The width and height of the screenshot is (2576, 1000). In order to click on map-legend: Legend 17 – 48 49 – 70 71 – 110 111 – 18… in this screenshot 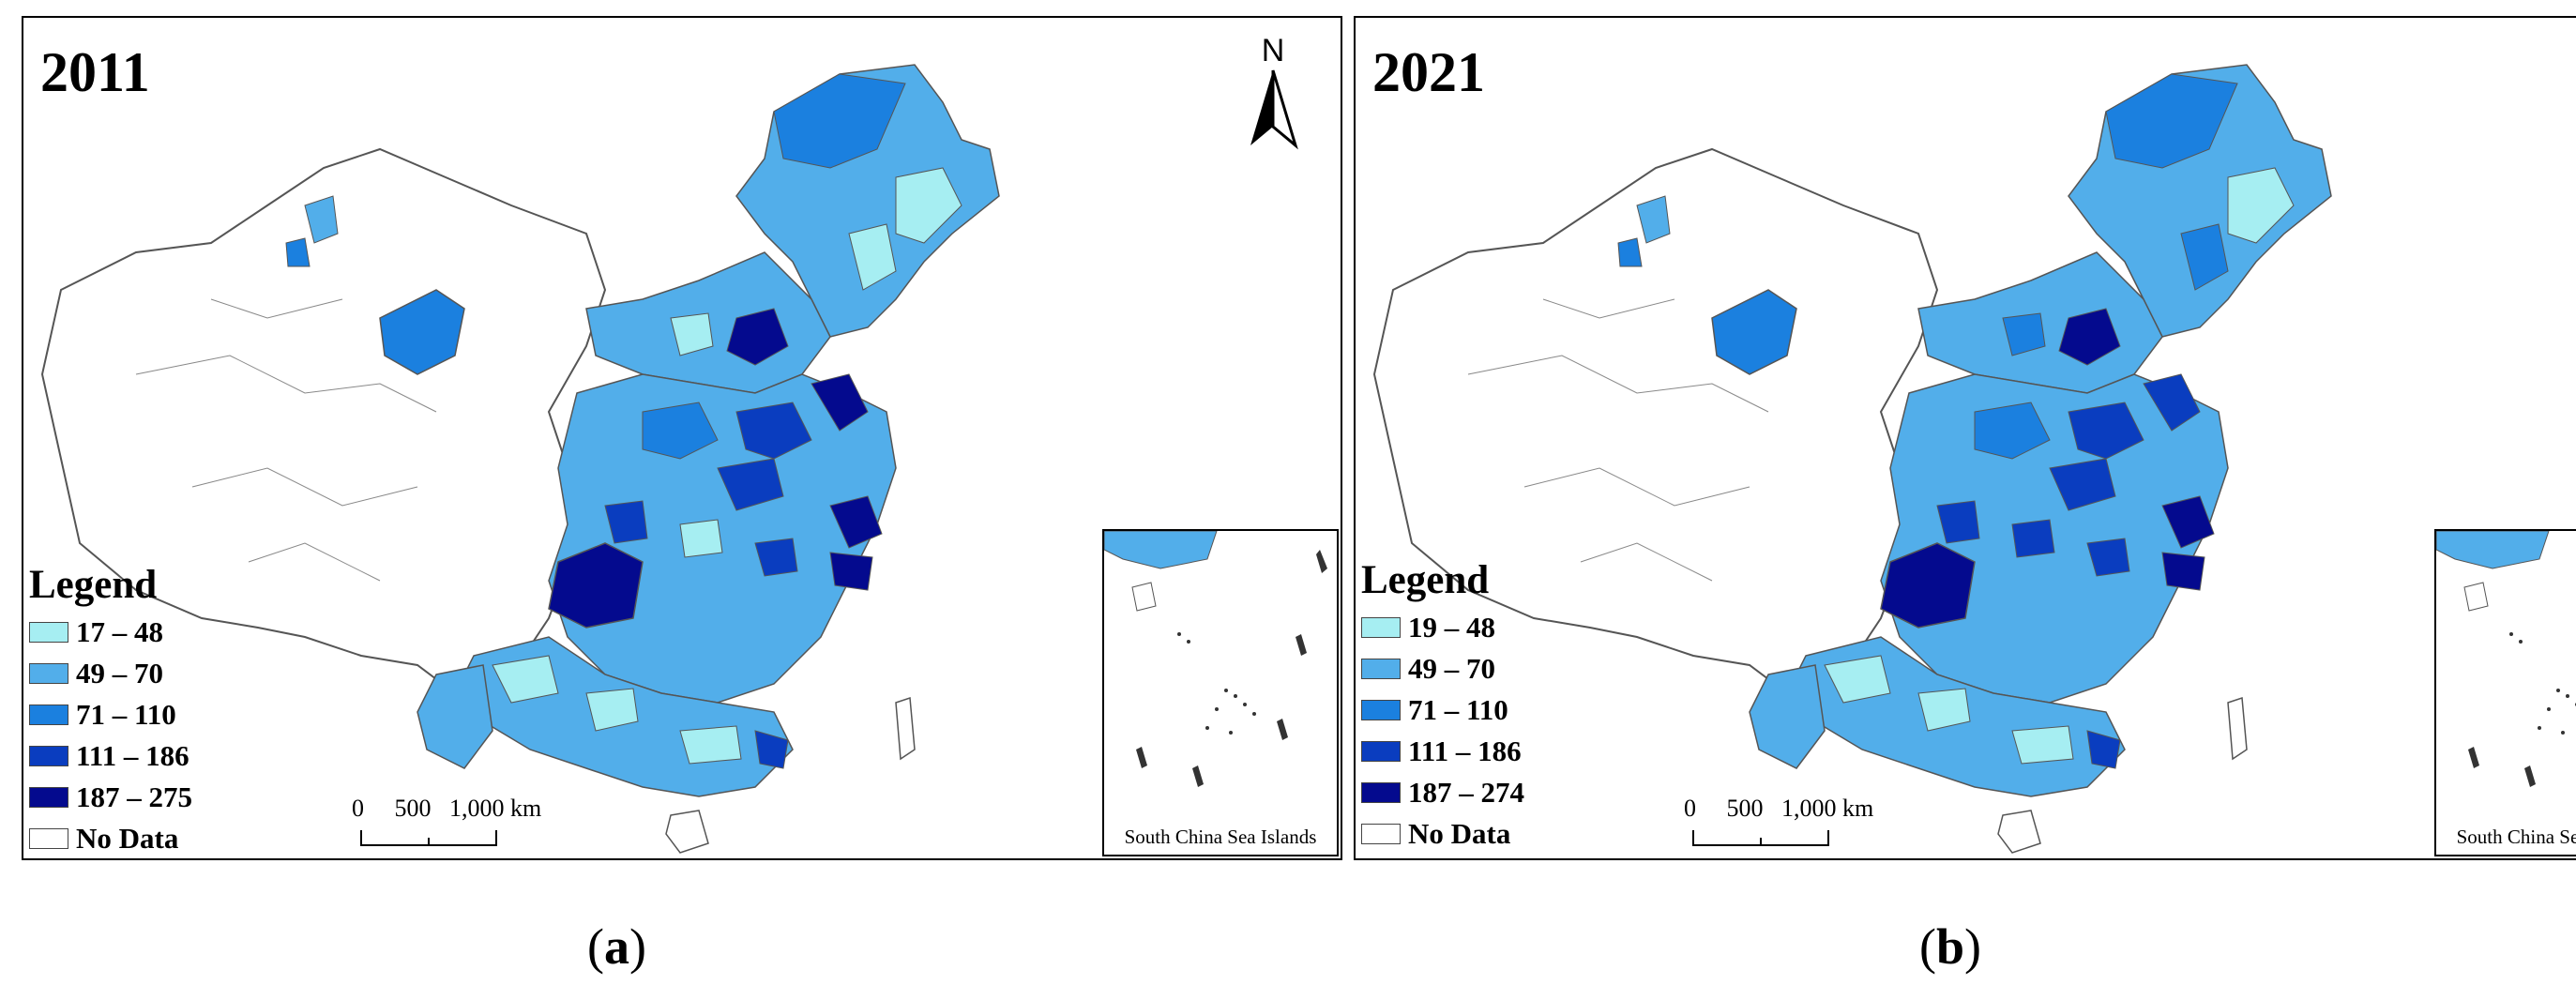, I will do `click(179, 710)`.